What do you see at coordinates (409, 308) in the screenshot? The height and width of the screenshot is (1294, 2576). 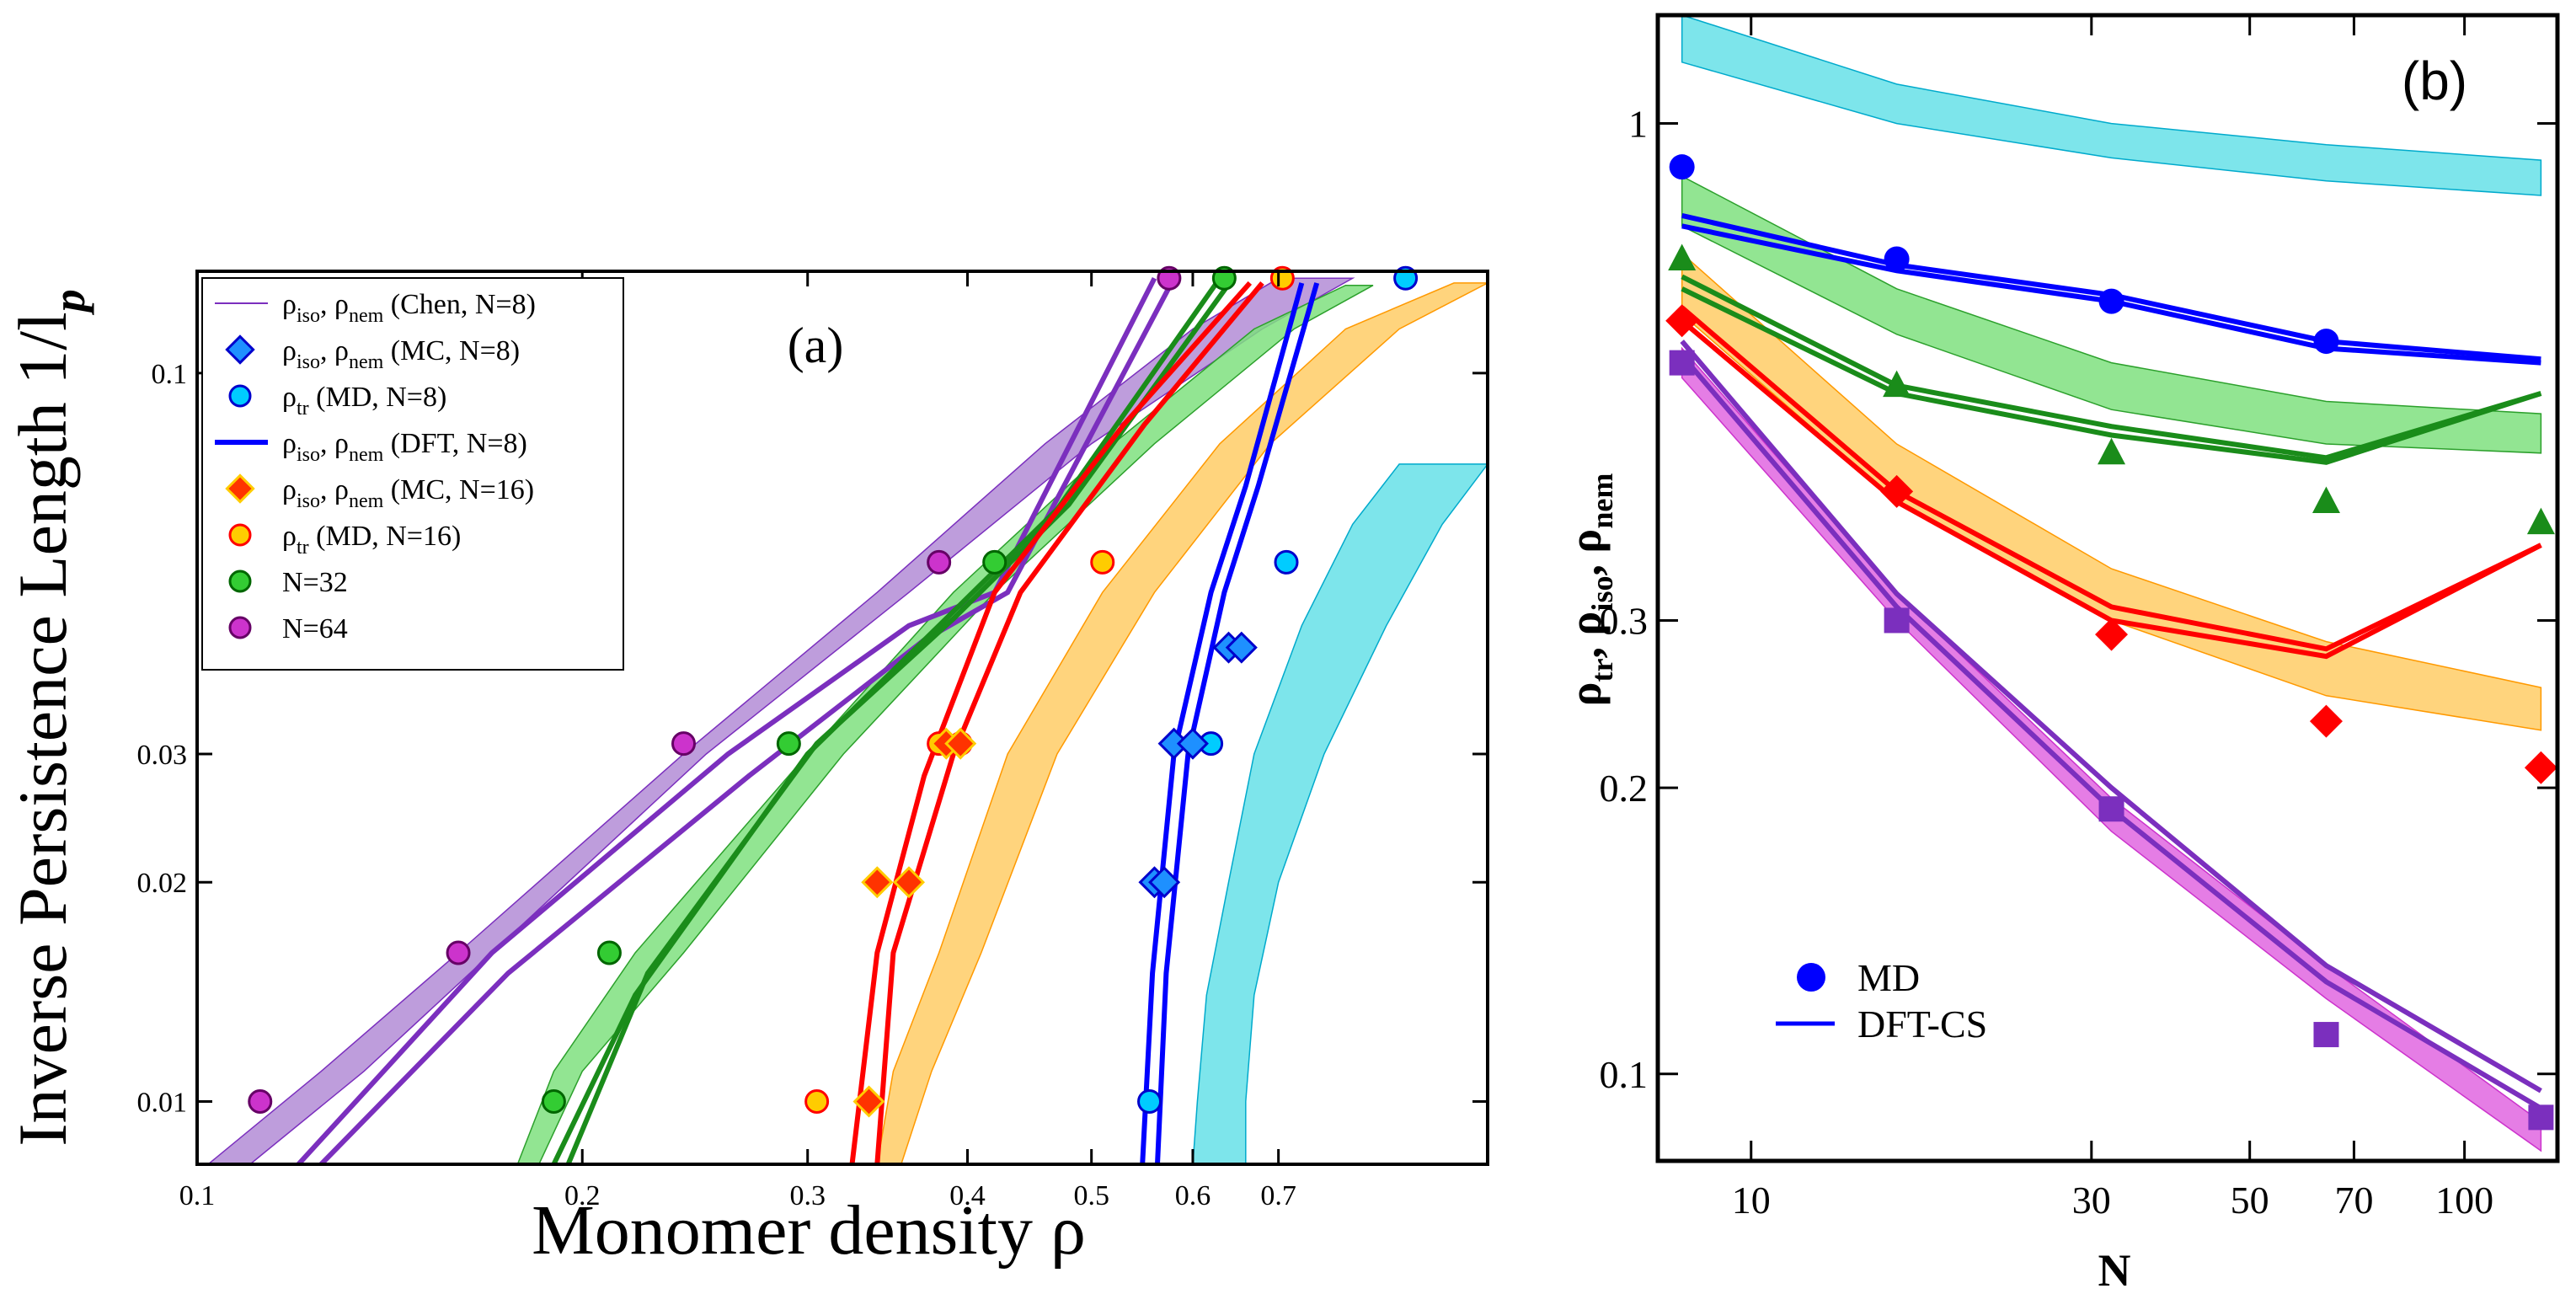 I see `a-legend-label-0: ρiso, ρnem (Chen, N=8)` at bounding box center [409, 308].